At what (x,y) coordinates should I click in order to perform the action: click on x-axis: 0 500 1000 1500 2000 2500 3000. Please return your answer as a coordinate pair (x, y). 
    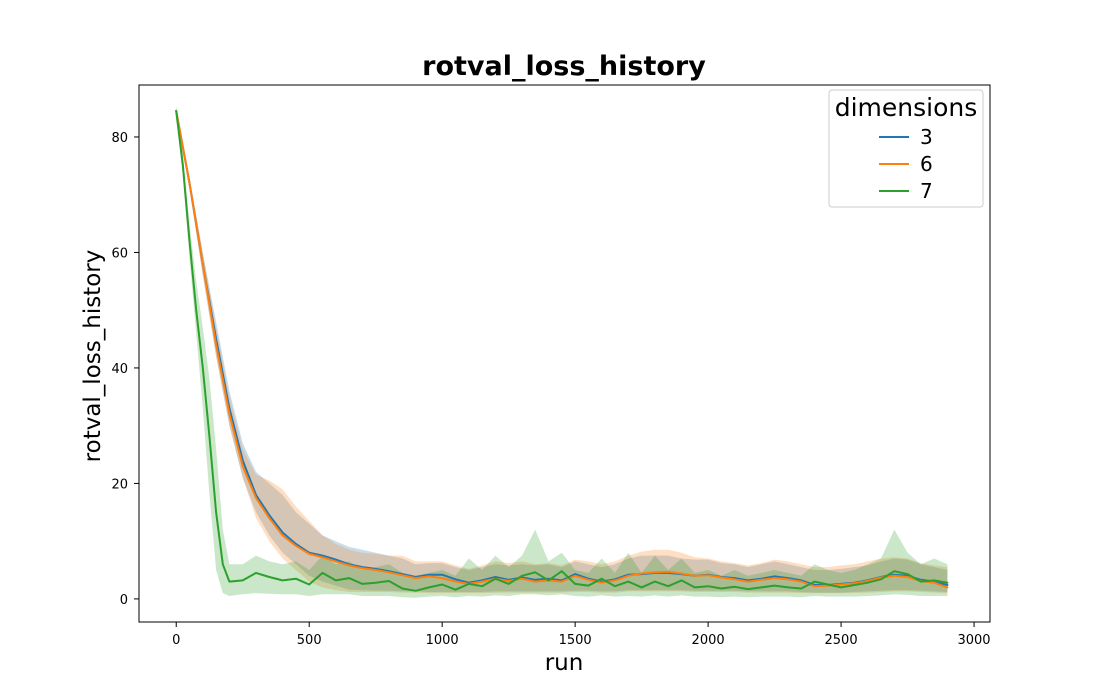
    Looking at the image, I should click on (581, 635).